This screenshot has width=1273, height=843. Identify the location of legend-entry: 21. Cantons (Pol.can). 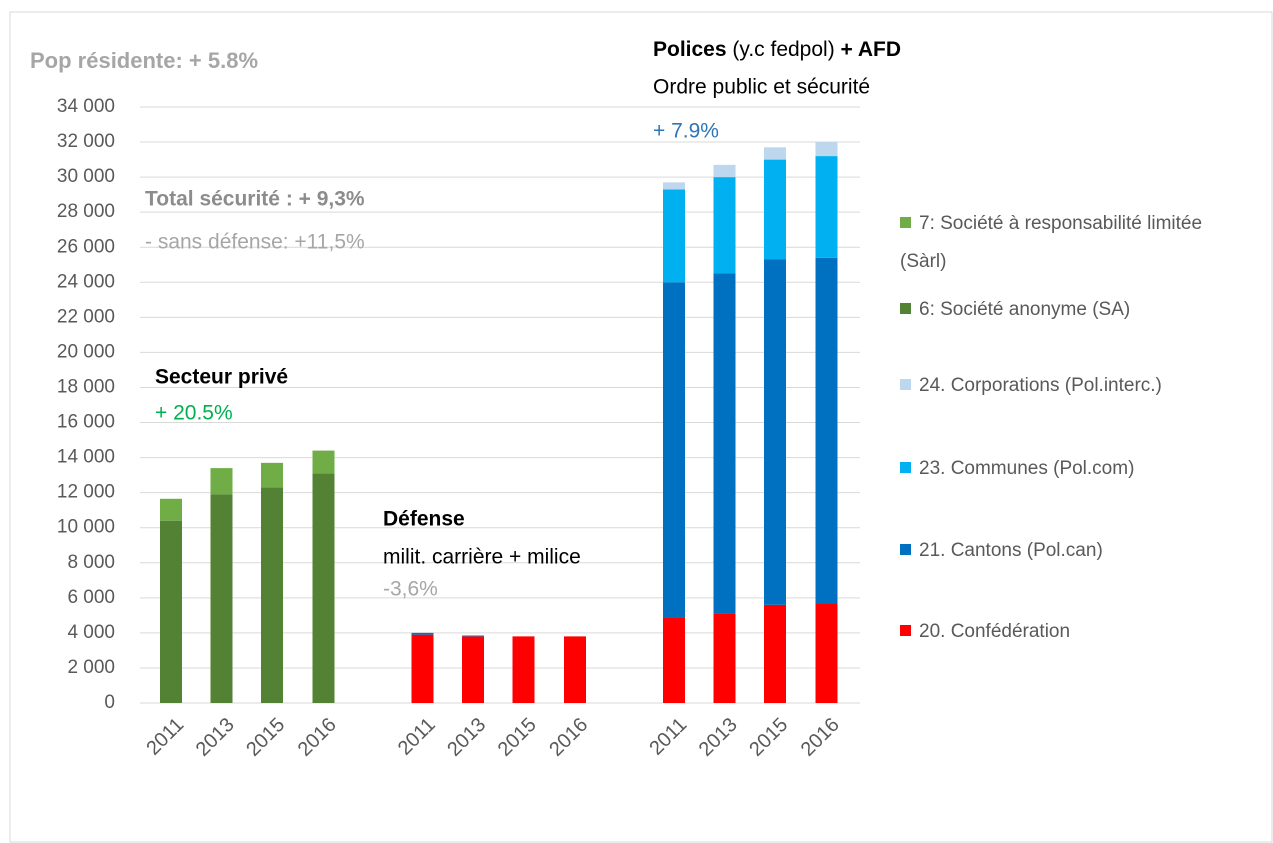
(1070, 551).